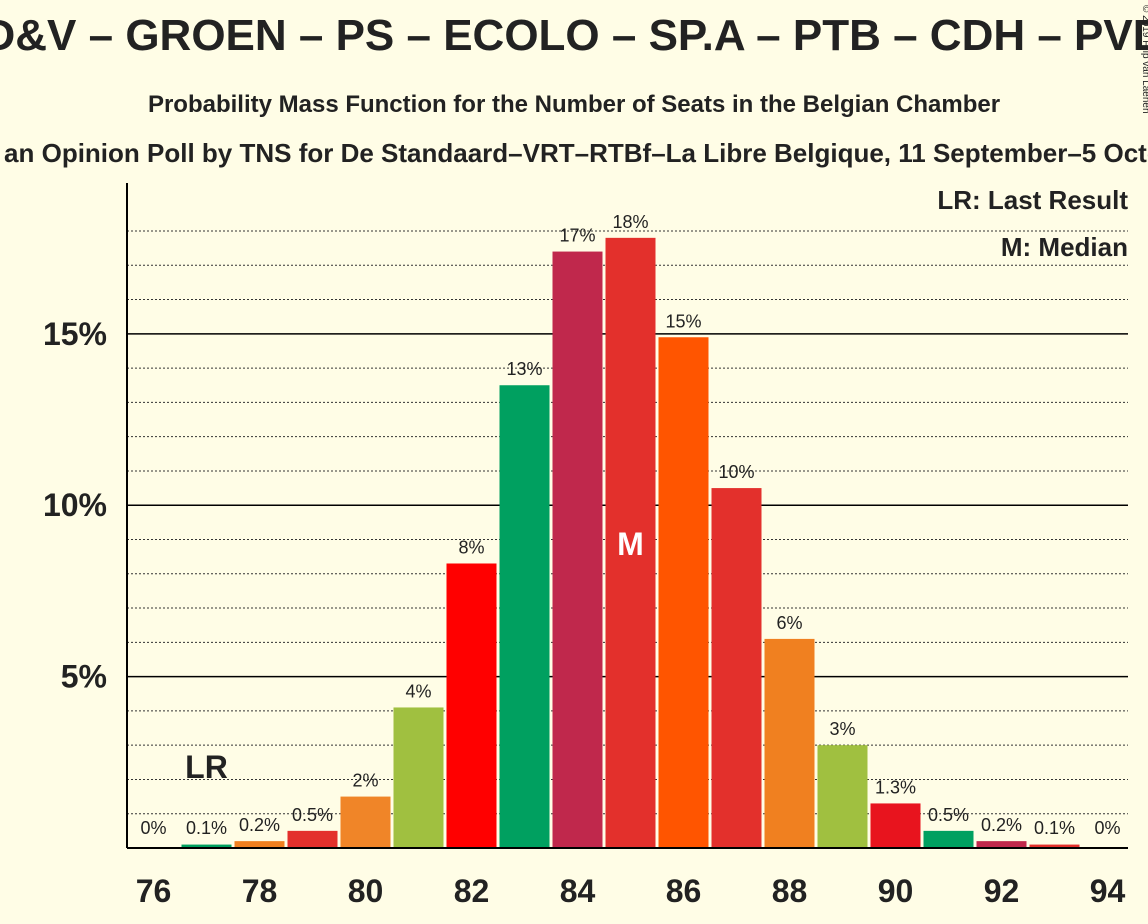 This screenshot has height=924, width=1148. I want to click on median-marker: M, so click(630, 544).